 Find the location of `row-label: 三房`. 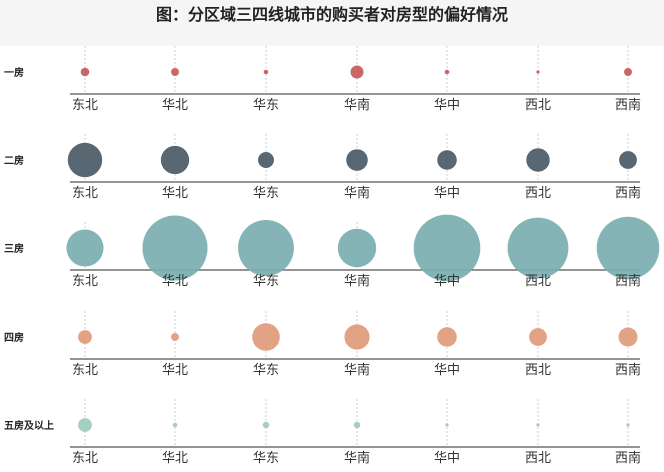

row-label: 三房 is located at coordinates (14, 248).